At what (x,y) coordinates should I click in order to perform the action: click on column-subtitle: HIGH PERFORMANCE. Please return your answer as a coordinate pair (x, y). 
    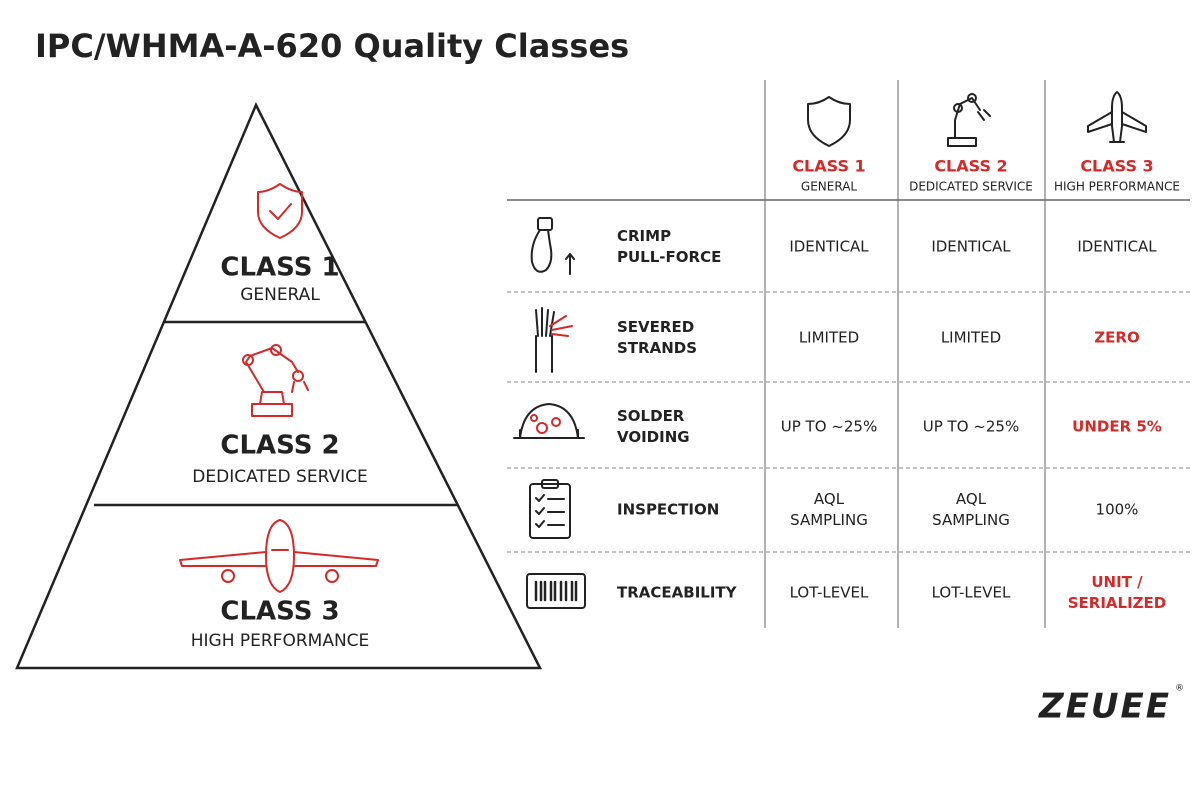
    Looking at the image, I should click on (1117, 187).